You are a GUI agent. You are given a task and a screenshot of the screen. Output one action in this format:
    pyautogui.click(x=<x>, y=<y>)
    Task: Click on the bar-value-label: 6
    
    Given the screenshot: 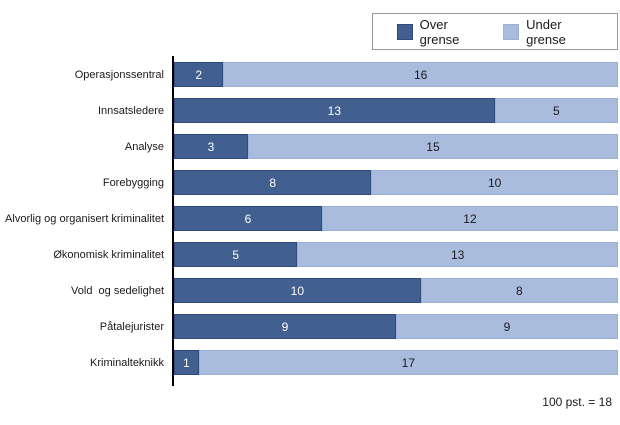 What is the action you would take?
    pyautogui.click(x=248, y=218)
    